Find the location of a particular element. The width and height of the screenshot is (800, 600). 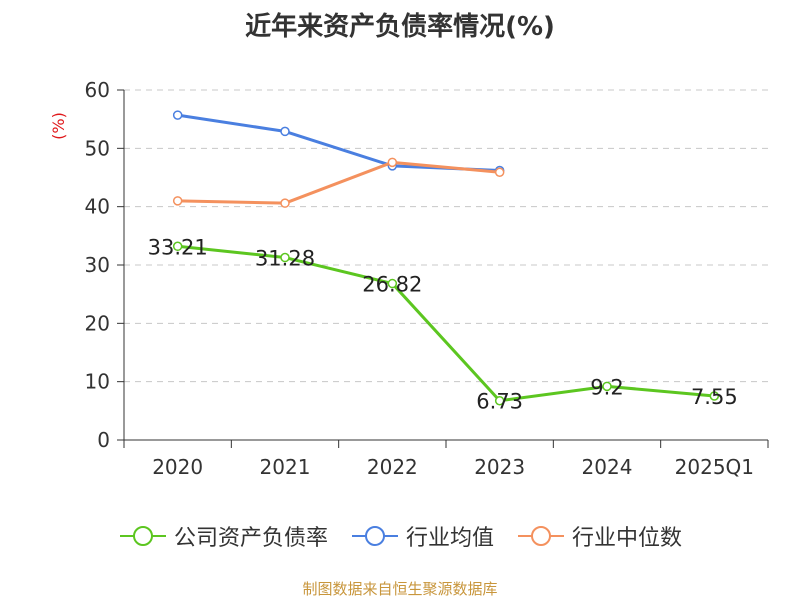

data-label-2020: 33.21 is located at coordinates (178, 247).